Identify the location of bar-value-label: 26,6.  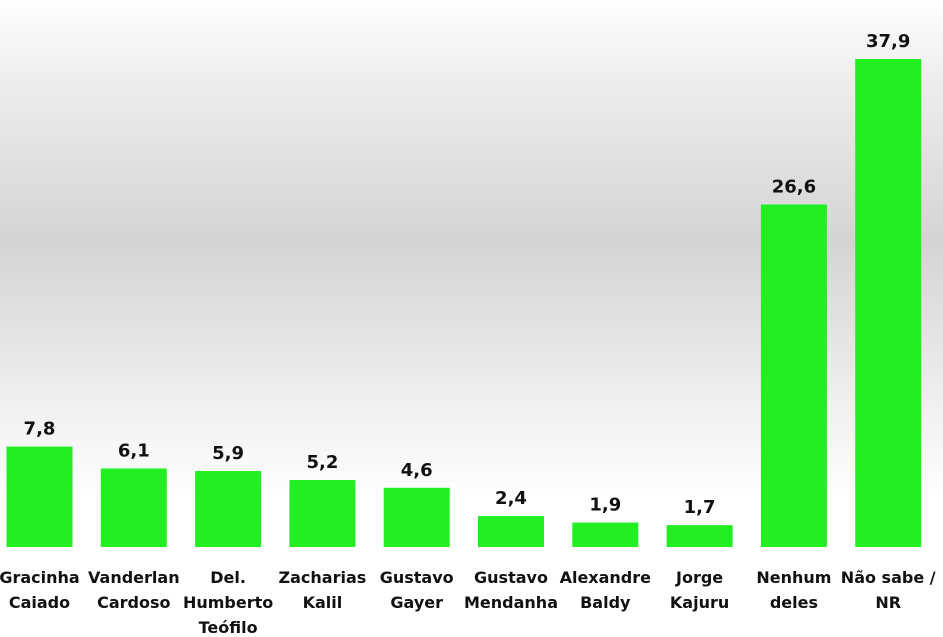
(794, 186).